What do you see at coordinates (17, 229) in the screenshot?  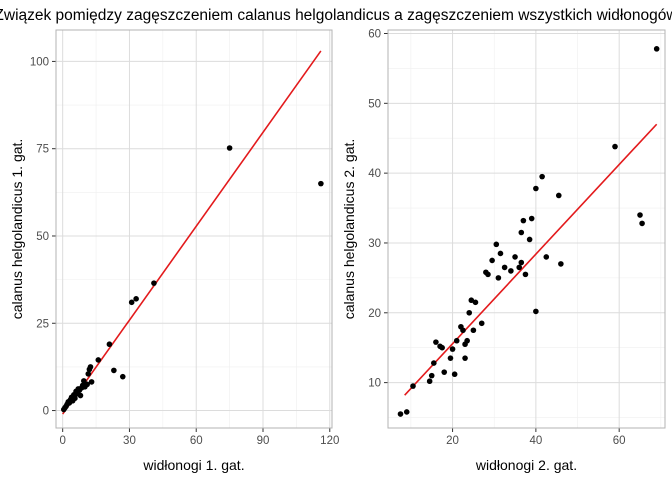 I see `y-axis-title: calanus helgolandicus 1. gat.` at bounding box center [17, 229].